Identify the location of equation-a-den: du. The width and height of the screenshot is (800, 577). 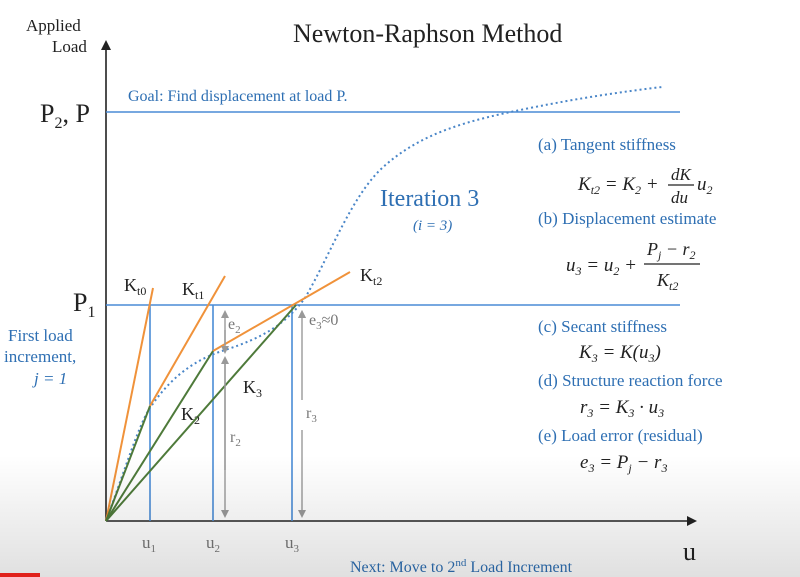
(679, 197).